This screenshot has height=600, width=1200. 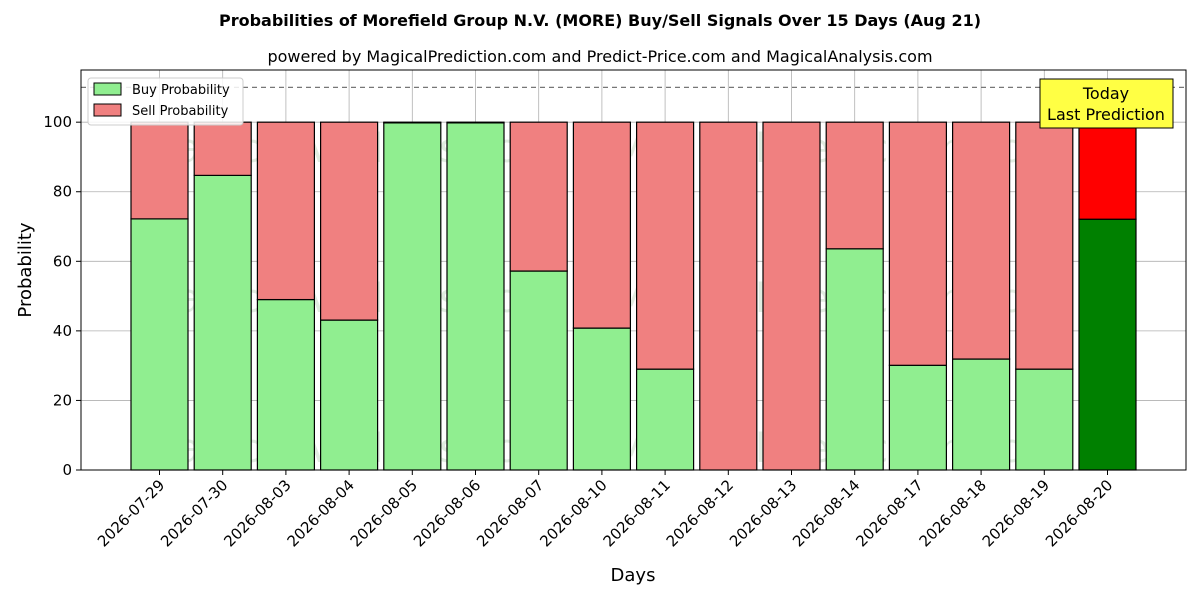 What do you see at coordinates (573, 513) in the screenshot?
I see `x-tick-label: 2026-08-10` at bounding box center [573, 513].